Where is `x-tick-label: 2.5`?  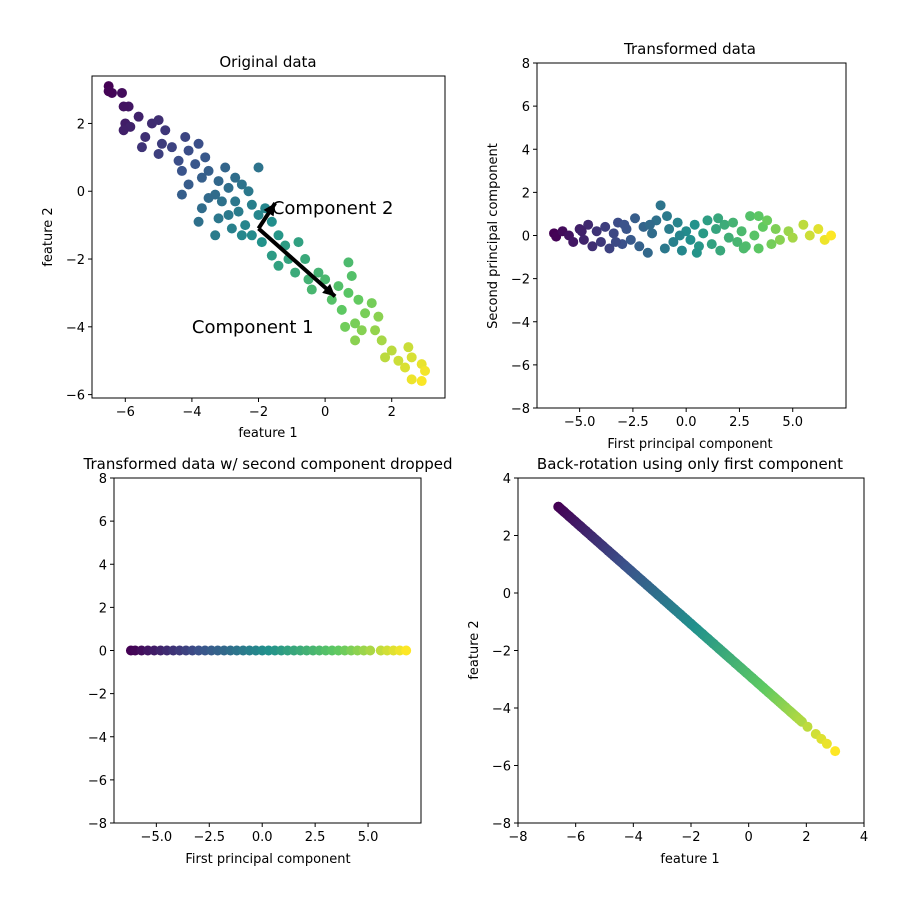 x-tick-label: 2.5 is located at coordinates (739, 422).